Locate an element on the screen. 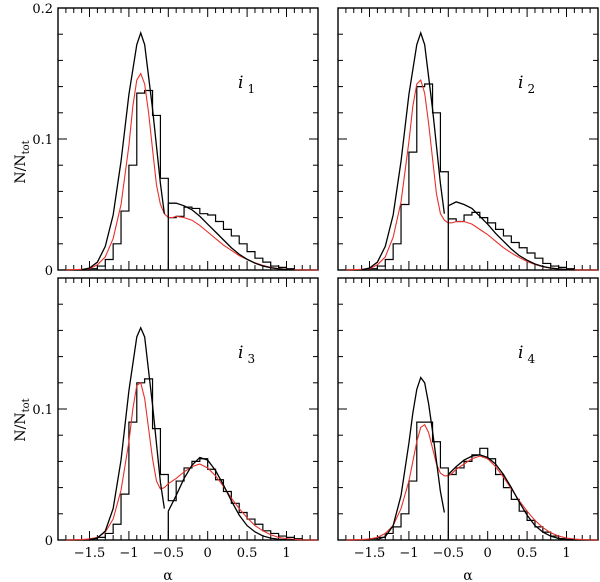 Image resolution: width=600 pixels, height=582 pixels. panel-label-subscript: 1 is located at coordinates (251, 89).